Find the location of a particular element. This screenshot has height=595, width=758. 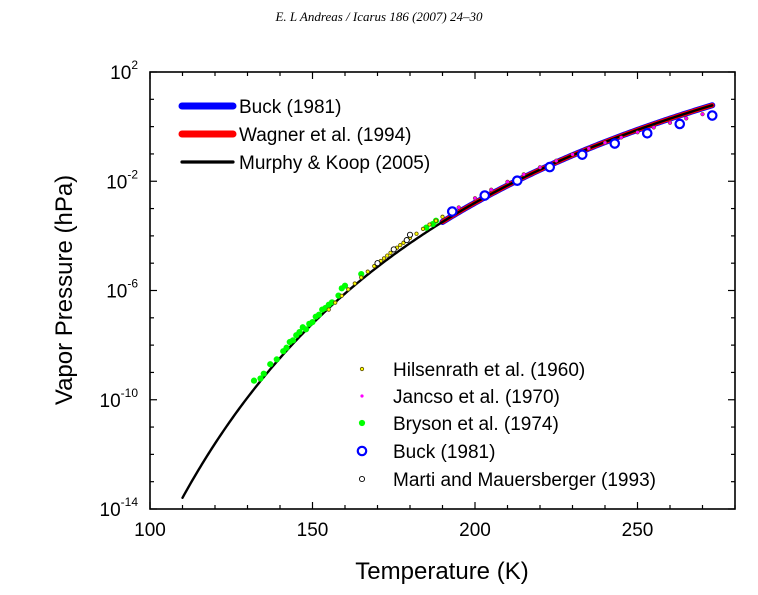

legend-bryson-1974-label: Bryson et al. (1974) is located at coordinates (476, 424).